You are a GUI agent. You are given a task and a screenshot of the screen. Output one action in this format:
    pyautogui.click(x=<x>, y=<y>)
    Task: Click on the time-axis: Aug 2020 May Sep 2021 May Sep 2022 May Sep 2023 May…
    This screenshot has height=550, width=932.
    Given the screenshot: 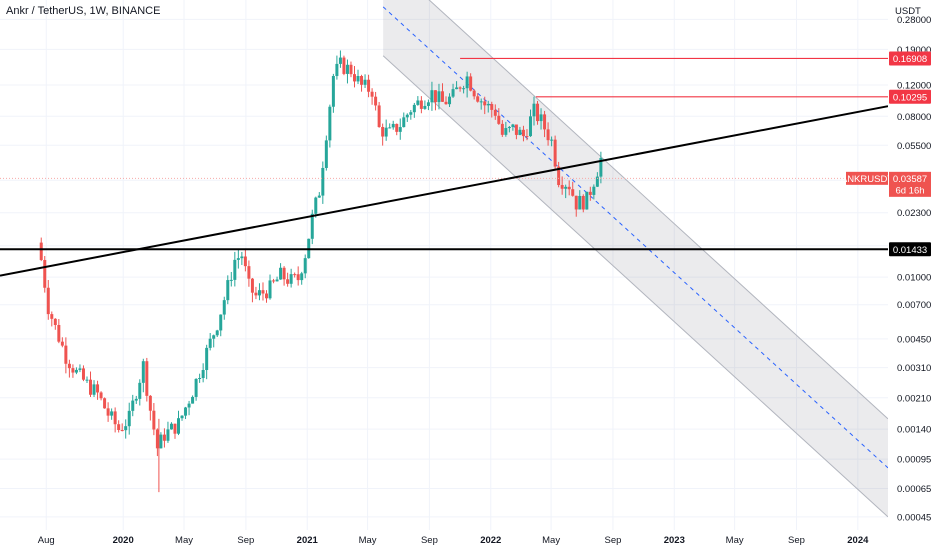 What is the action you would take?
    pyautogui.click(x=466, y=540)
    